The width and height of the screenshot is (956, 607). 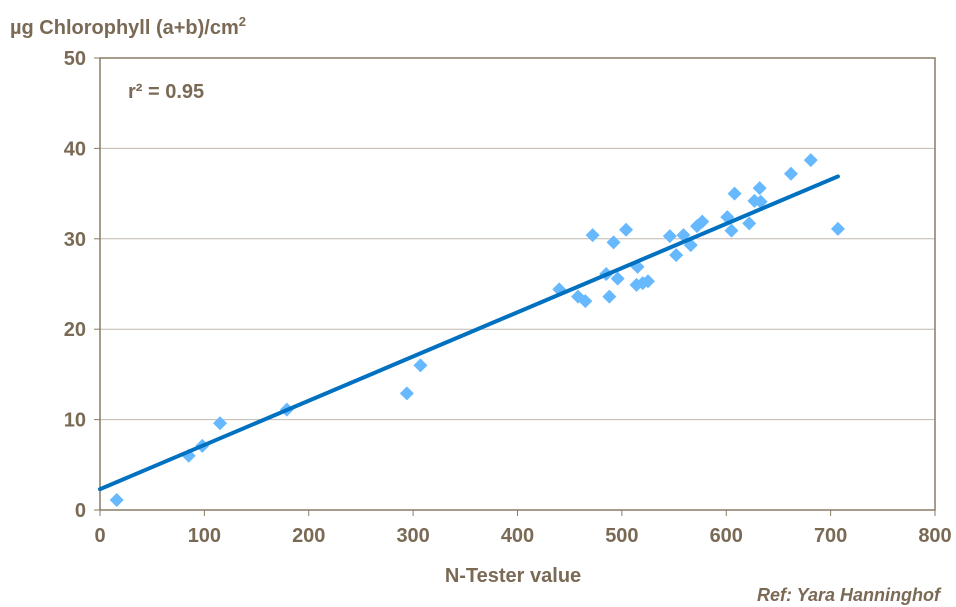 What do you see at coordinates (128, 26) in the screenshot?
I see `y-axis-label: µg Chlorophyll (a+b)/cm2` at bounding box center [128, 26].